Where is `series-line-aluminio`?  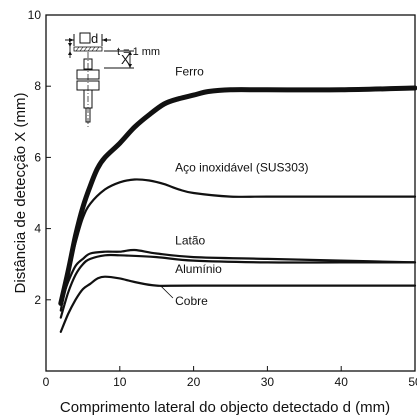
series-line-aluminio is located at coordinates (238, 286).